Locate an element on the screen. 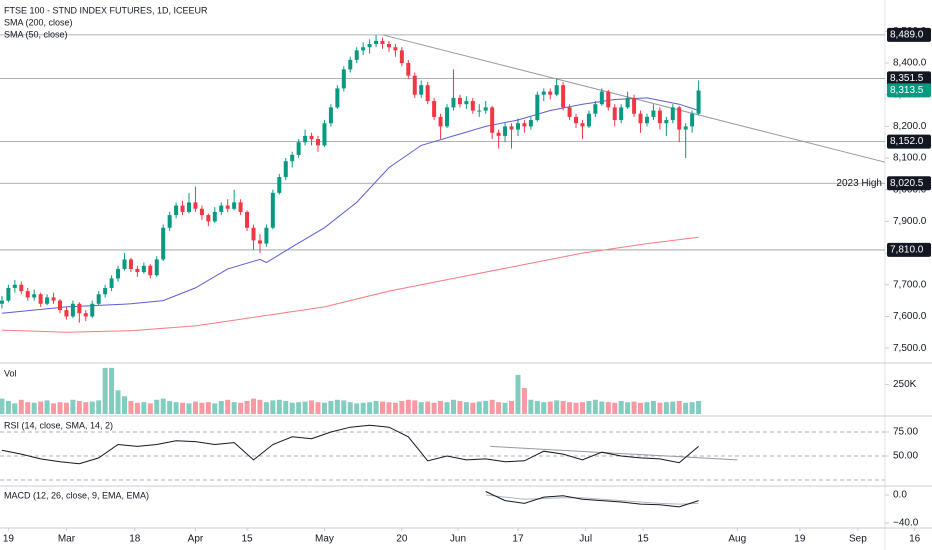  x-tick-label: Aug is located at coordinates (737, 539).